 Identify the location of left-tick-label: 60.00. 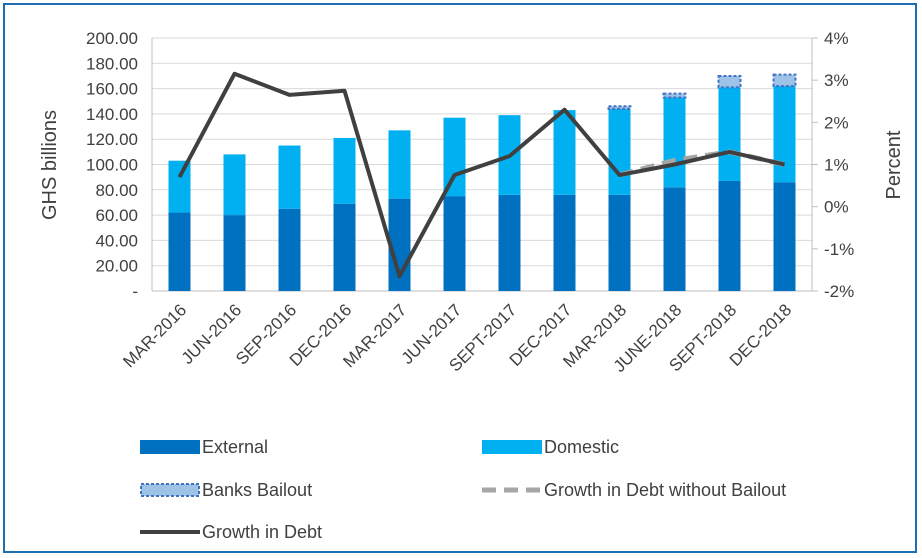
(116, 215).